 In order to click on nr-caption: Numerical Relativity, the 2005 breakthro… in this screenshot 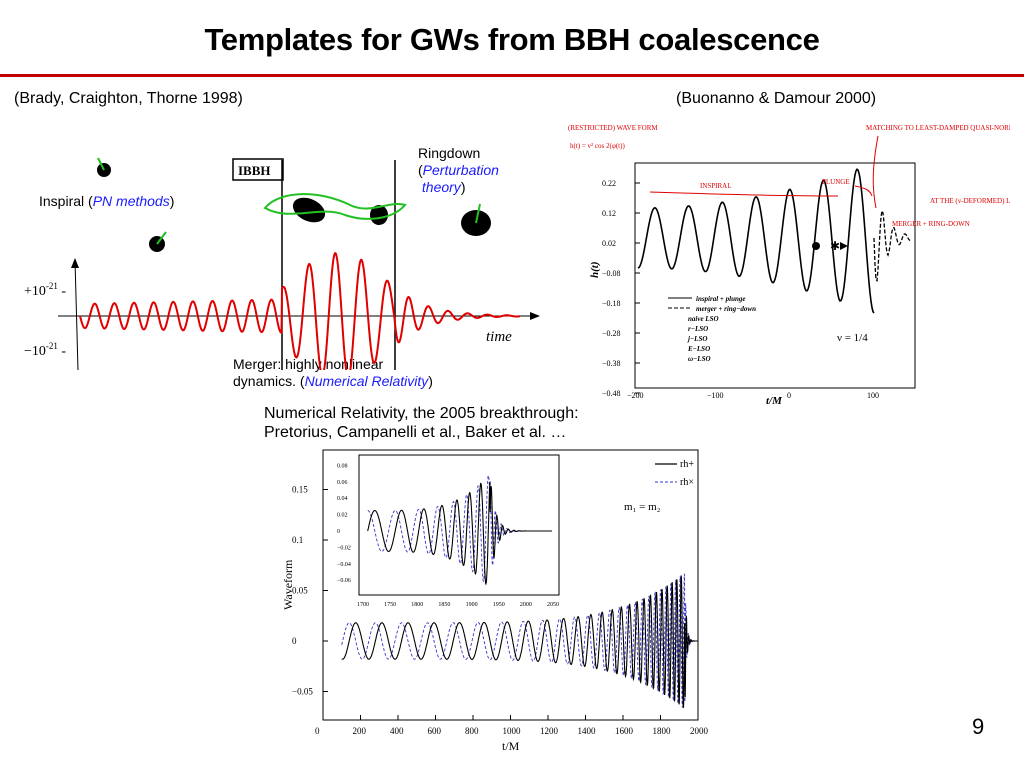, I will do `click(421, 423)`.